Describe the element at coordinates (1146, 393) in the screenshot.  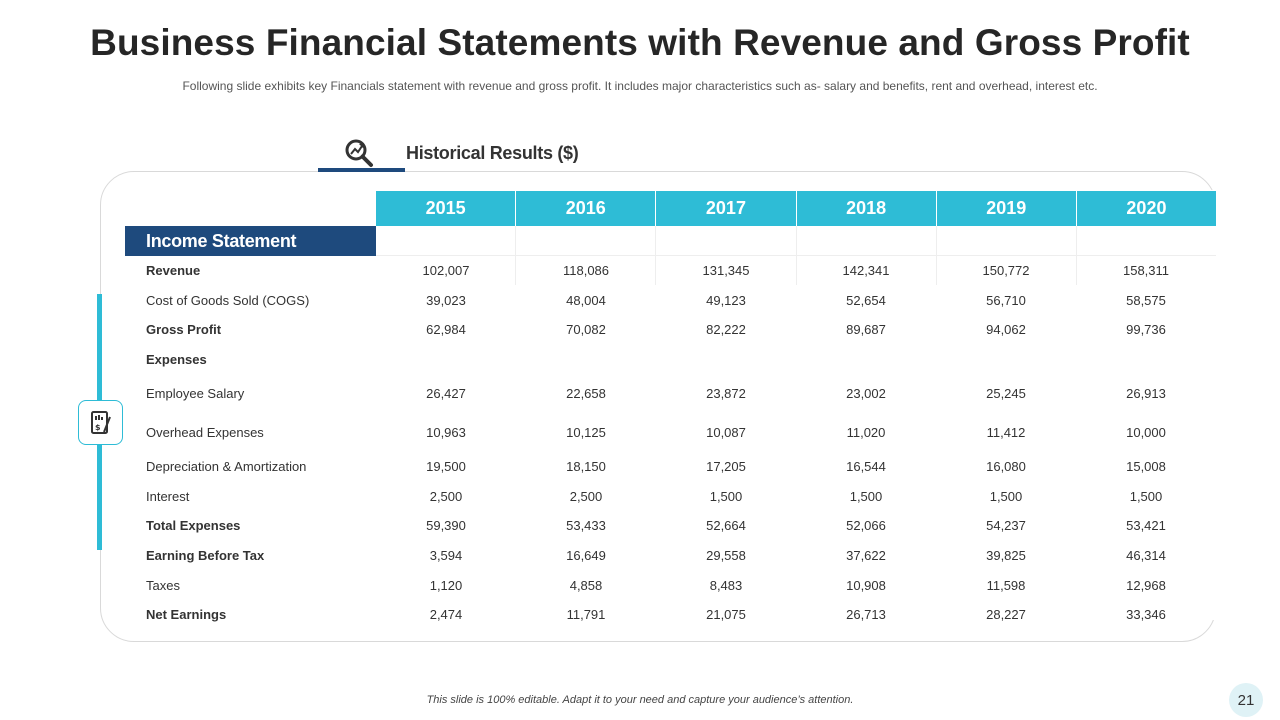
I see `row-value: 26,913` at that location.